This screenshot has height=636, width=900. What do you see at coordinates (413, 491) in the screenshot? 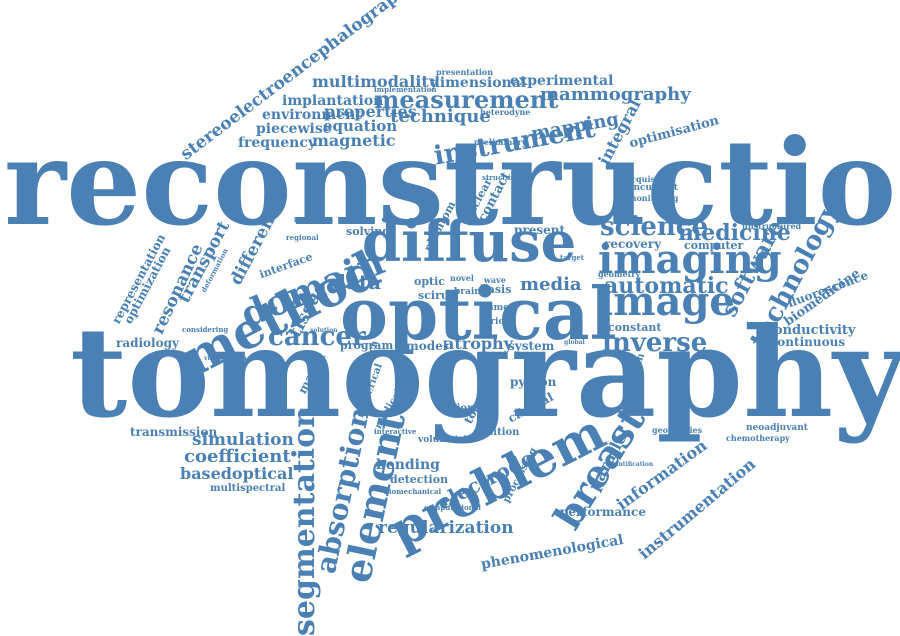
I see `word-biomechanical: biomechanical` at bounding box center [413, 491].